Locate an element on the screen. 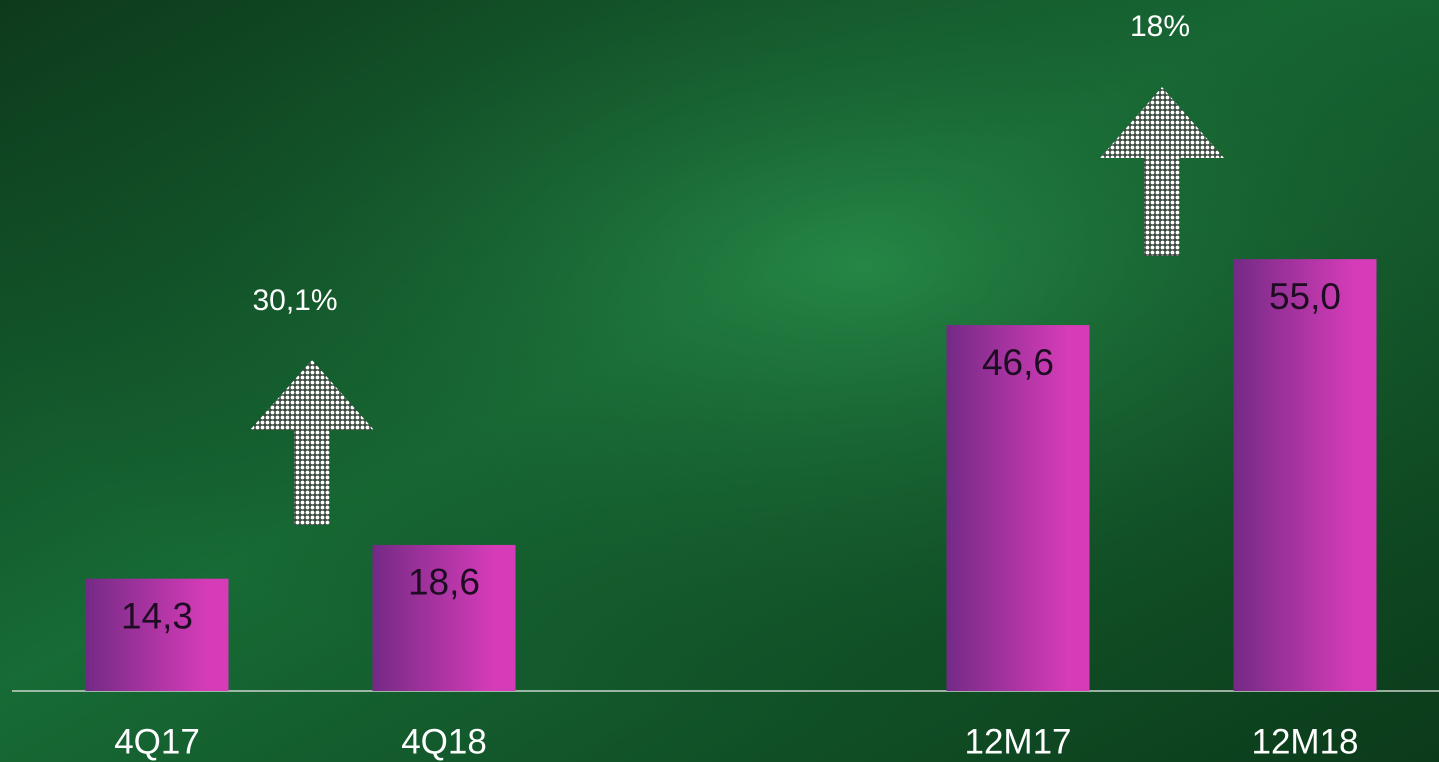 The height and width of the screenshot is (762, 1439). value-label: 46,6 is located at coordinates (1018, 362).